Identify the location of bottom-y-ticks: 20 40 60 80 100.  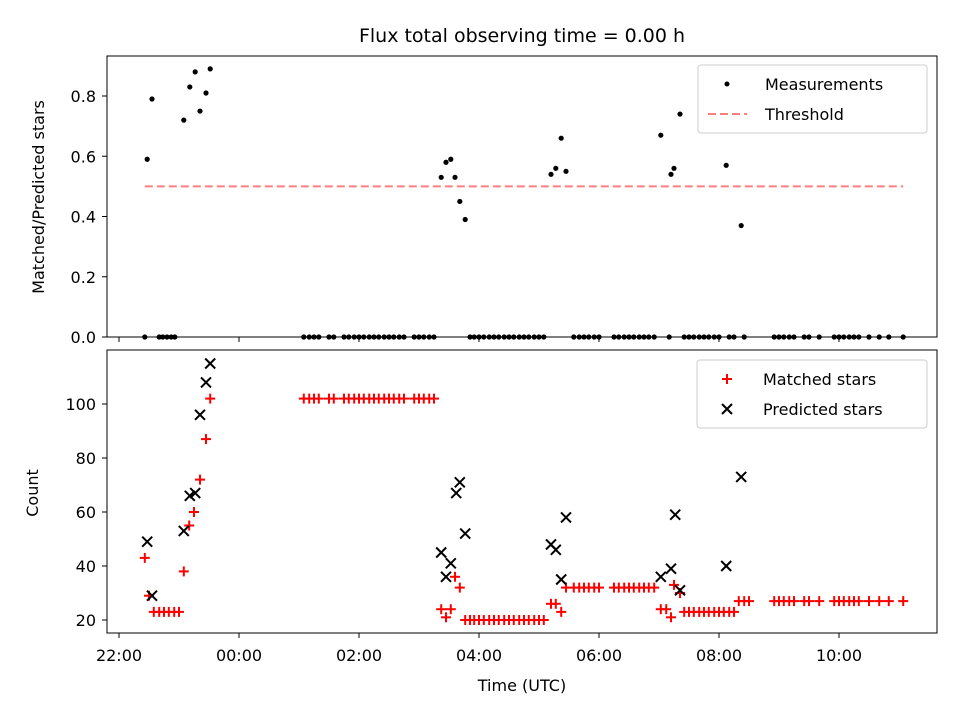
(86, 512).